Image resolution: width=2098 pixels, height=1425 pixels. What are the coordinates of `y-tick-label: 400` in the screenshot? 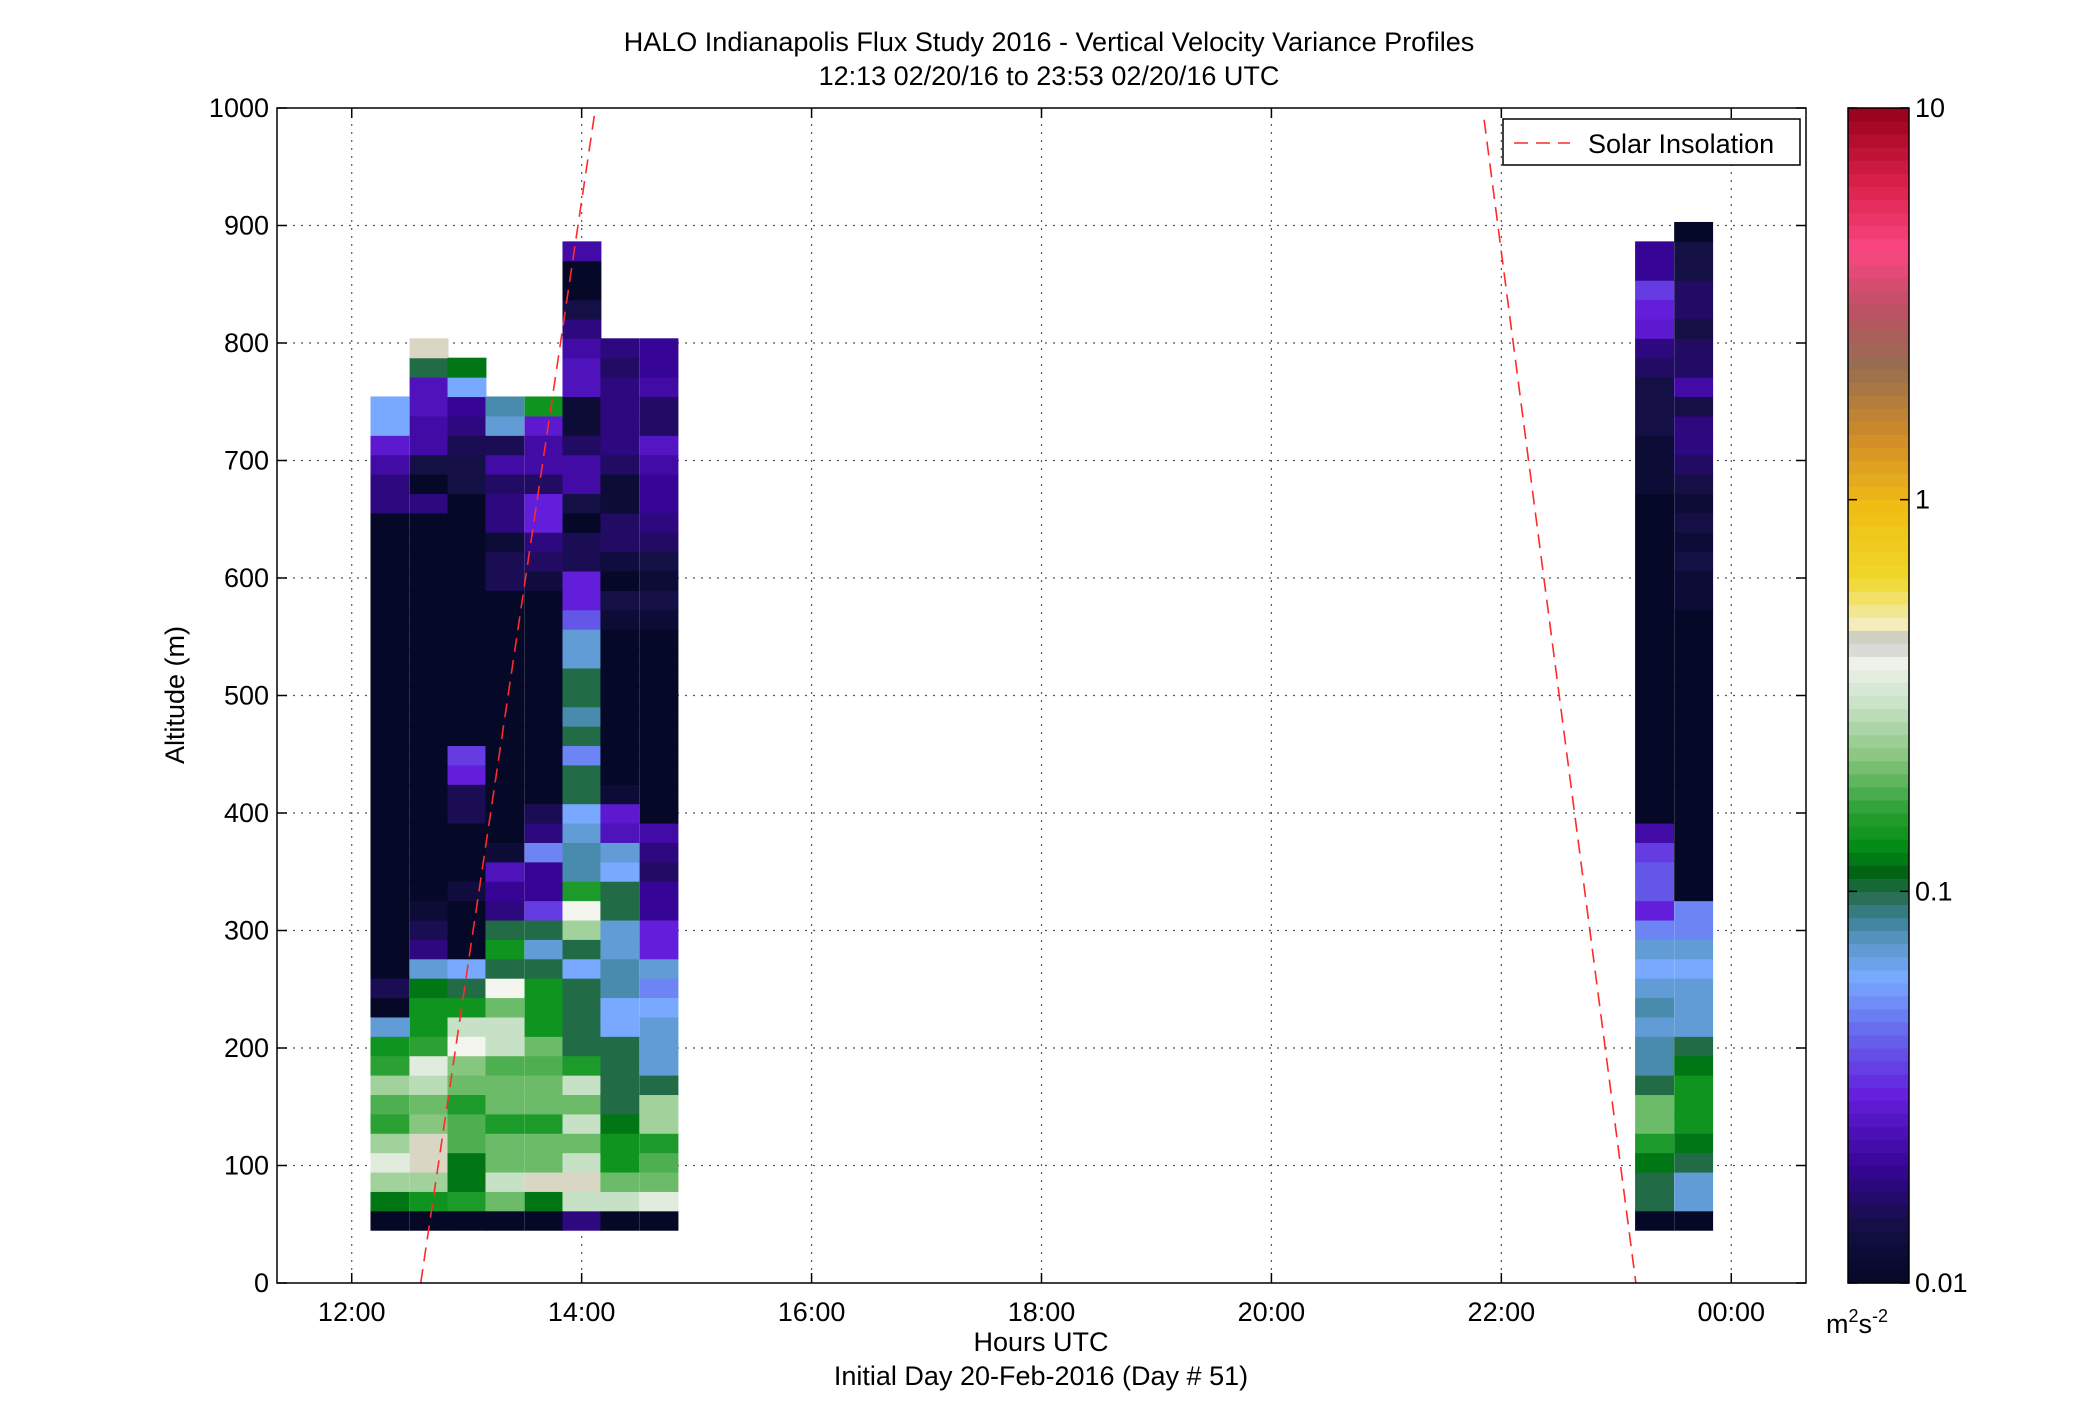 It's located at (246, 813).